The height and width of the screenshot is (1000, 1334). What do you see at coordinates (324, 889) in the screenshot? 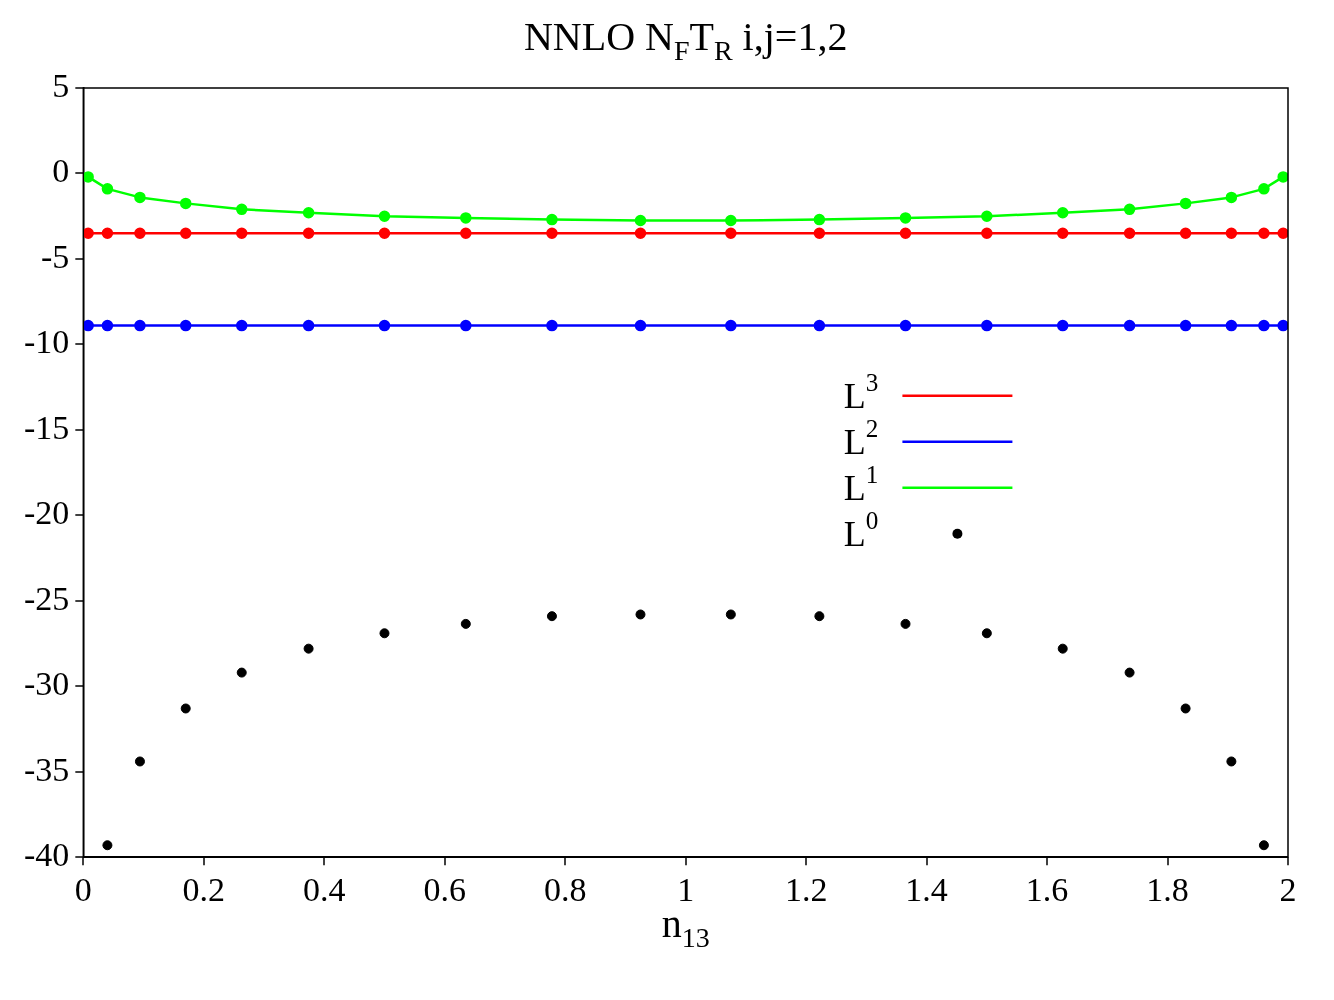
I see `x-tick-label: 0.4` at bounding box center [324, 889].